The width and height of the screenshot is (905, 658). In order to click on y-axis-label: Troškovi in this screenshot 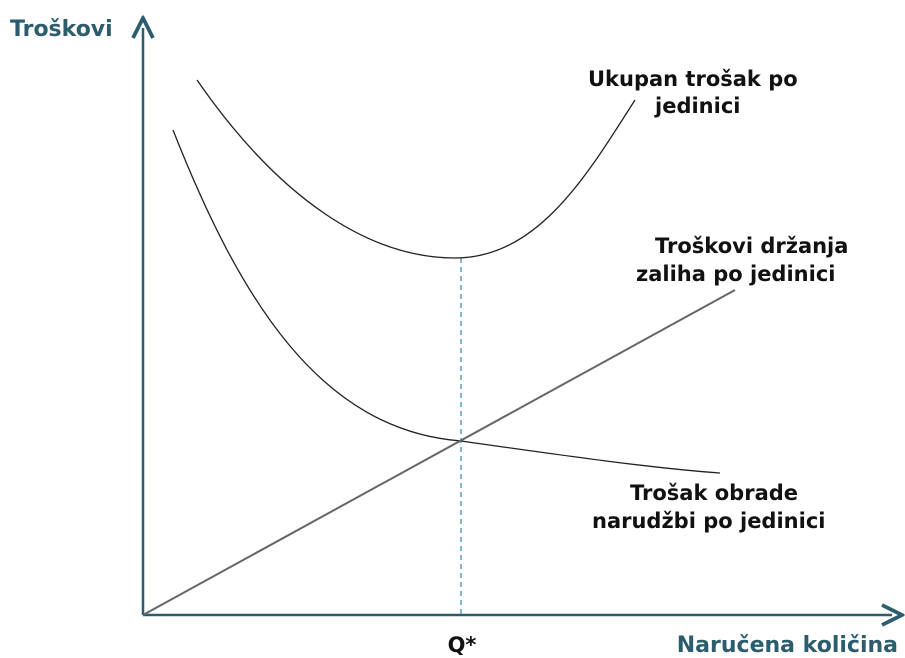, I will do `click(61, 29)`.